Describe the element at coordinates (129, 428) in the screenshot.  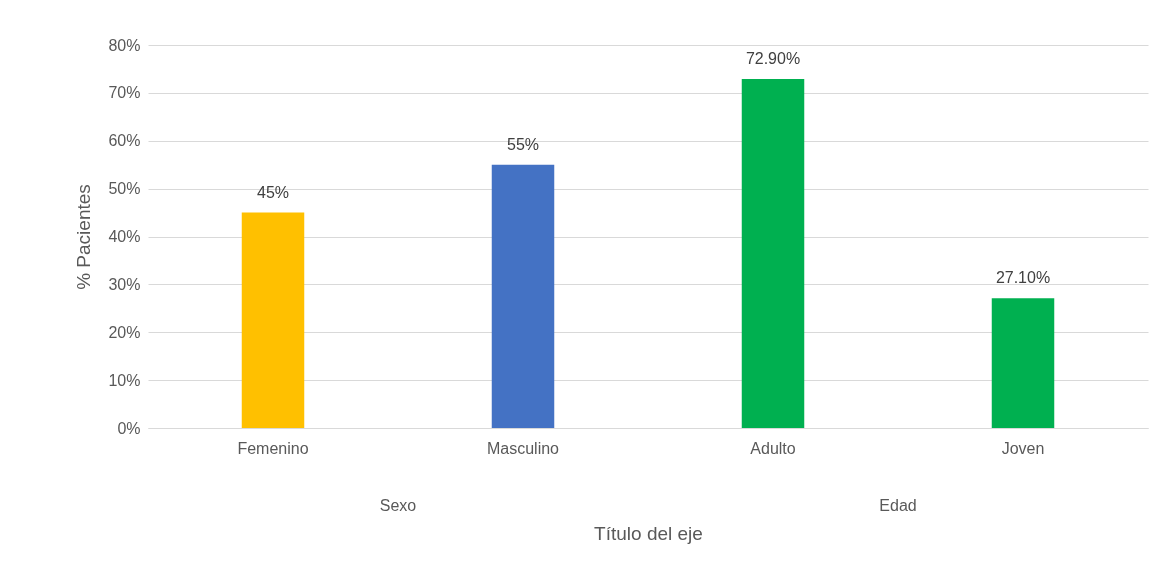
I see `y-tick-label: 0%` at that location.